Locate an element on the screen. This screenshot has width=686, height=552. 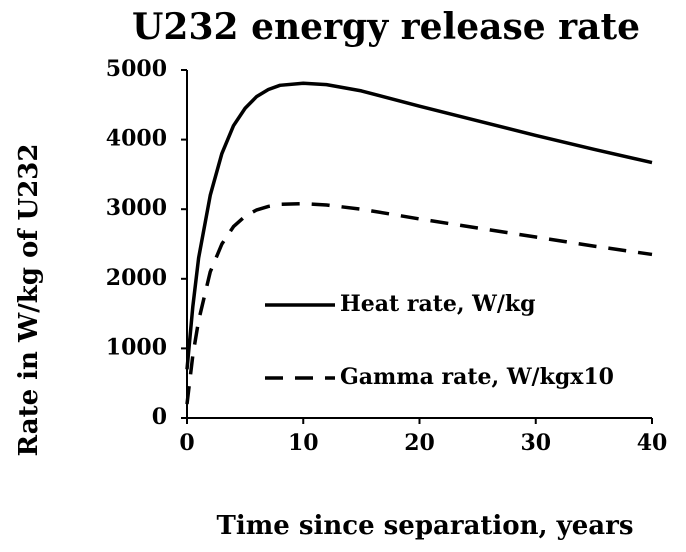
x-tick-label: 20 is located at coordinates (419, 443).